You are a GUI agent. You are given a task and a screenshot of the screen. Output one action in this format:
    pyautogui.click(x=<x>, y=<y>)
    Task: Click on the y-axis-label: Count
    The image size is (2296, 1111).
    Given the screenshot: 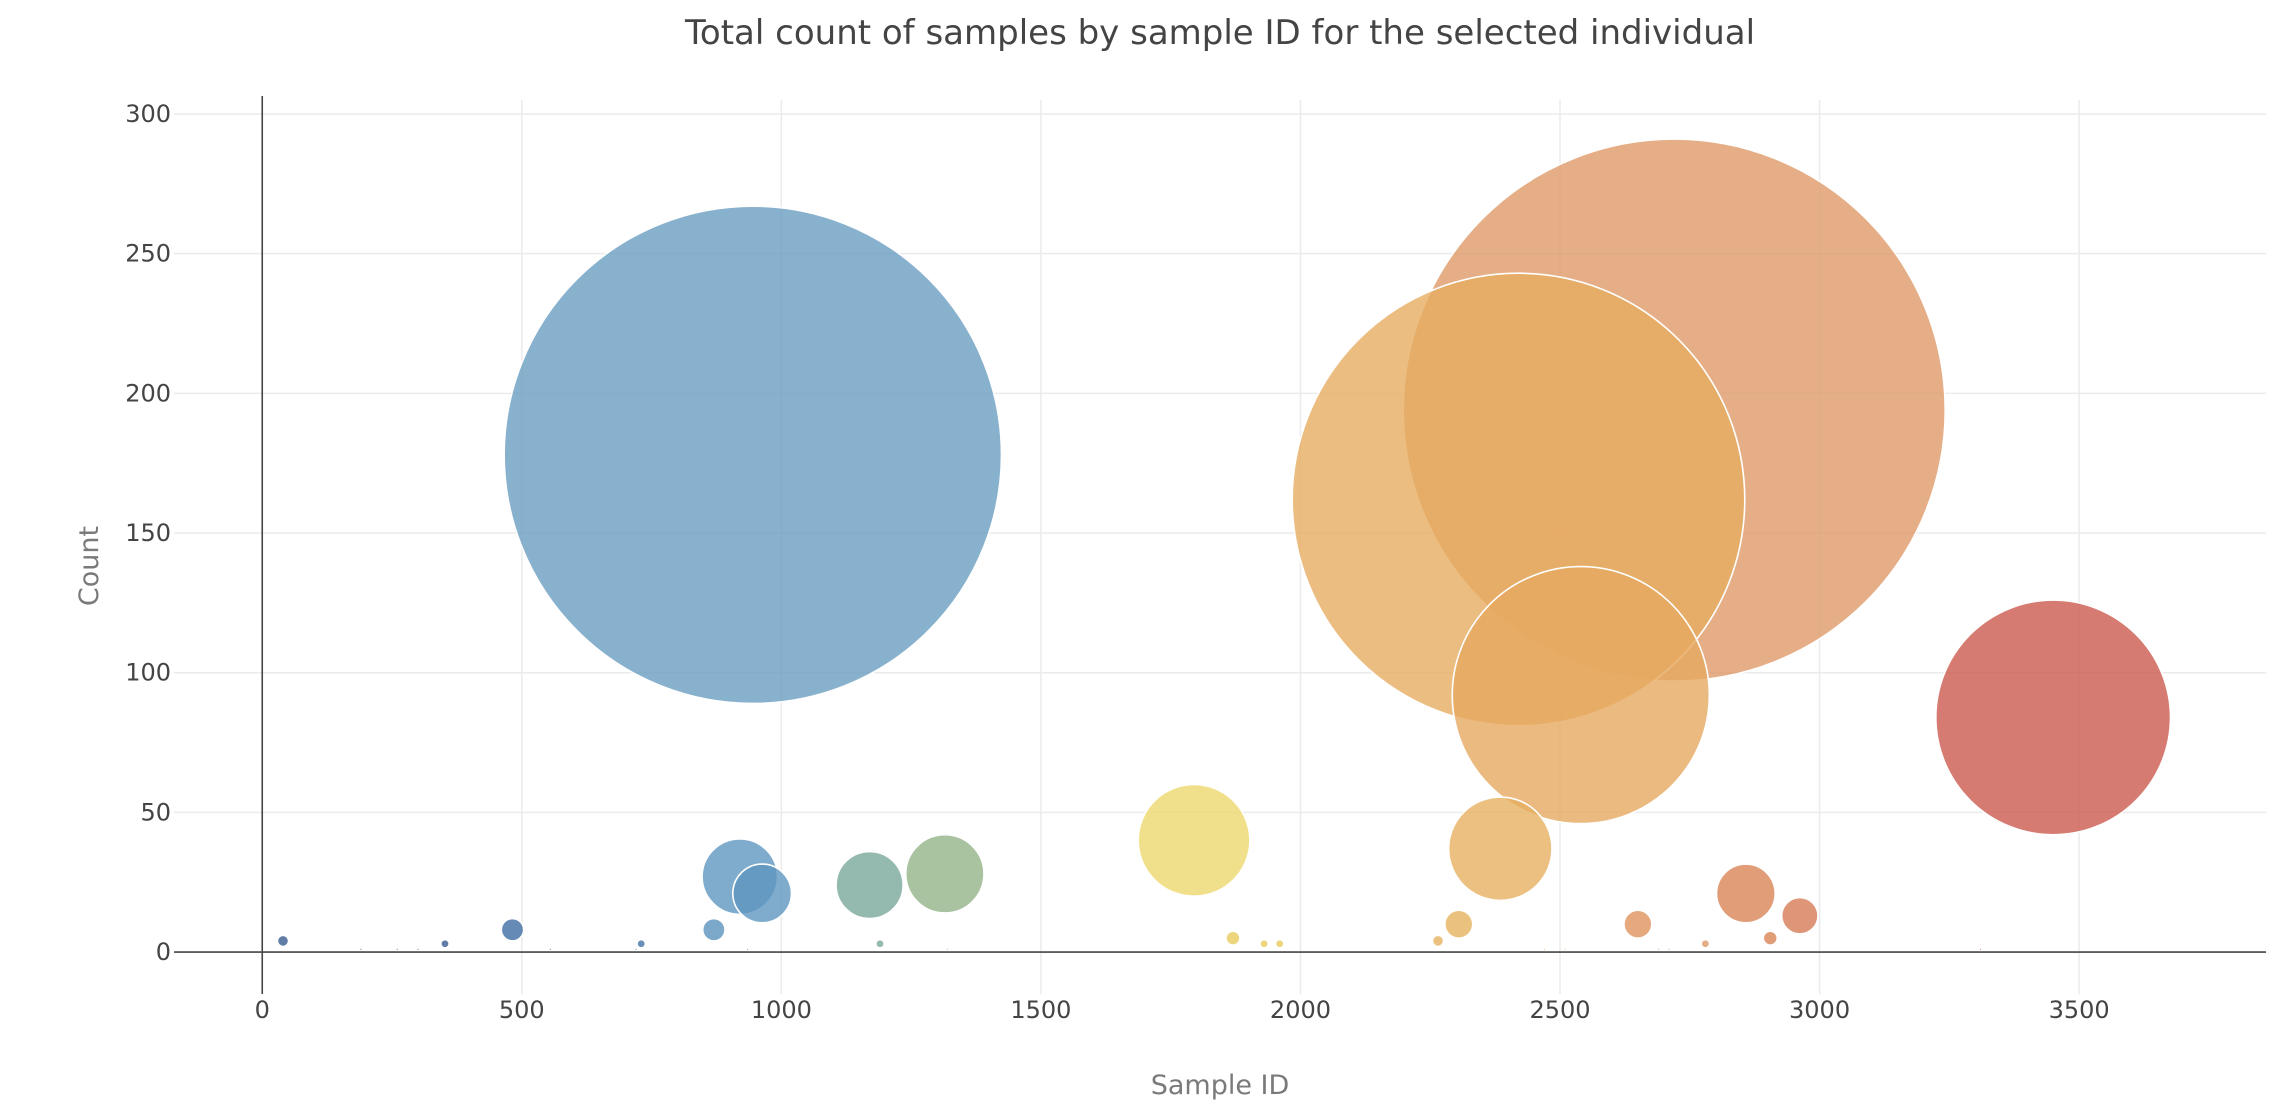 What is the action you would take?
    pyautogui.click(x=89, y=566)
    